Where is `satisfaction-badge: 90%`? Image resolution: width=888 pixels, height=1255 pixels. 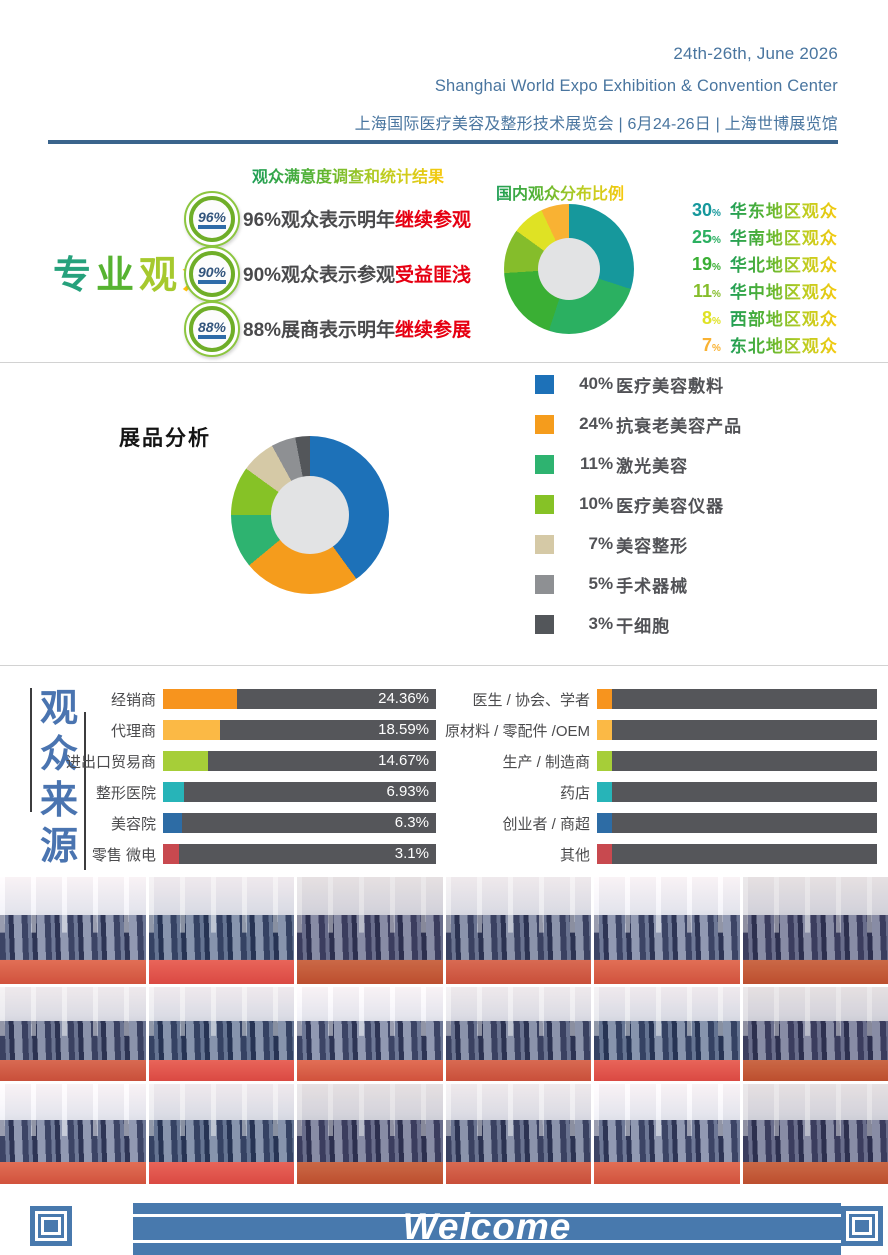
satisfaction-badge: 90% is located at coordinates (212, 274).